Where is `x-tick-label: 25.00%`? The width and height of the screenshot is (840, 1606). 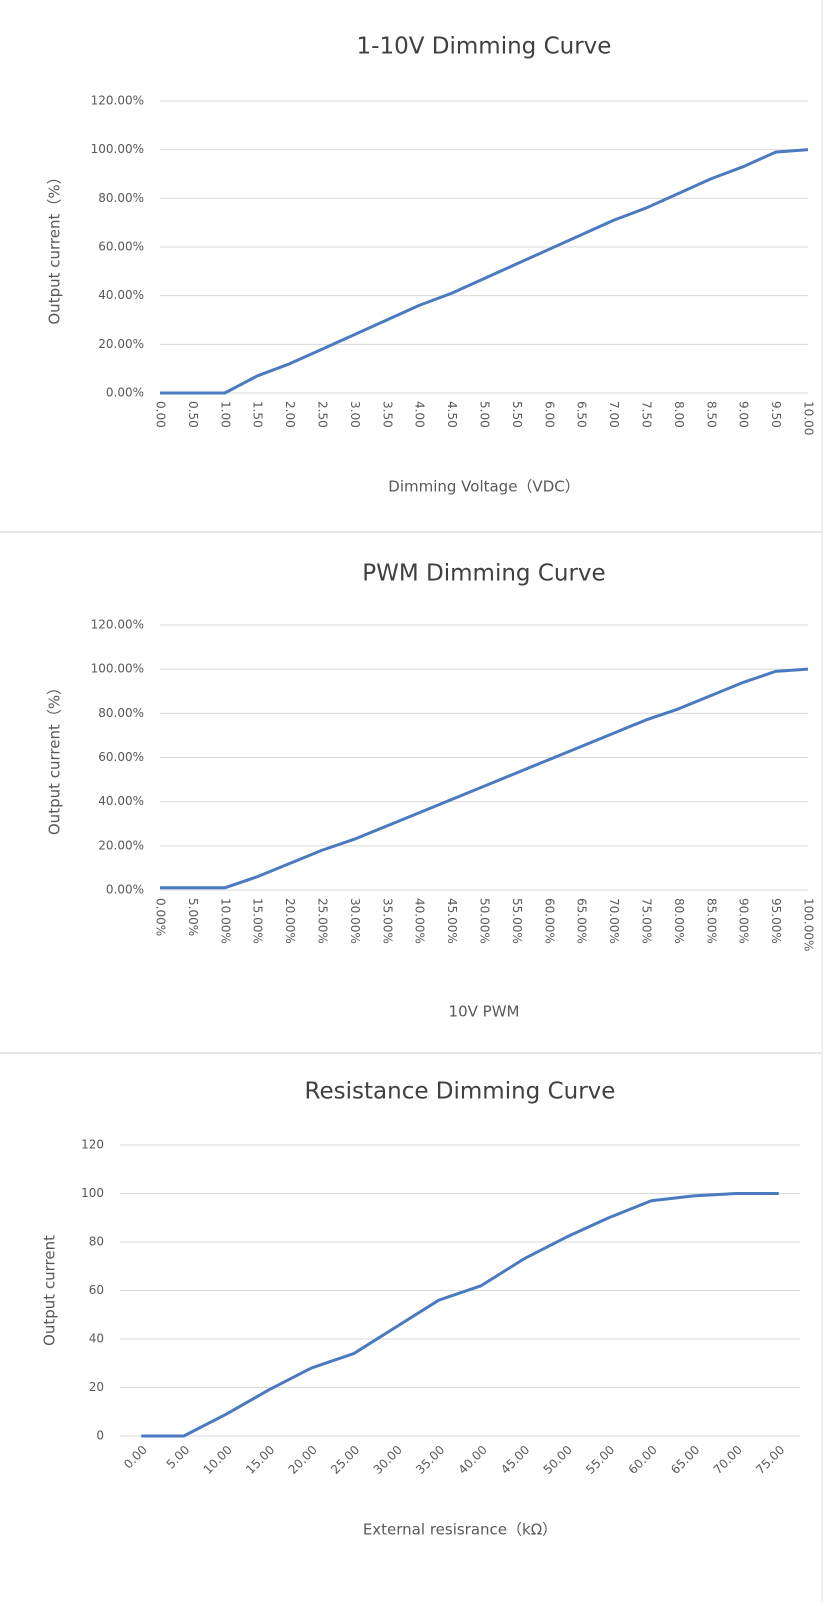
x-tick-label: 25.00% is located at coordinates (323, 921).